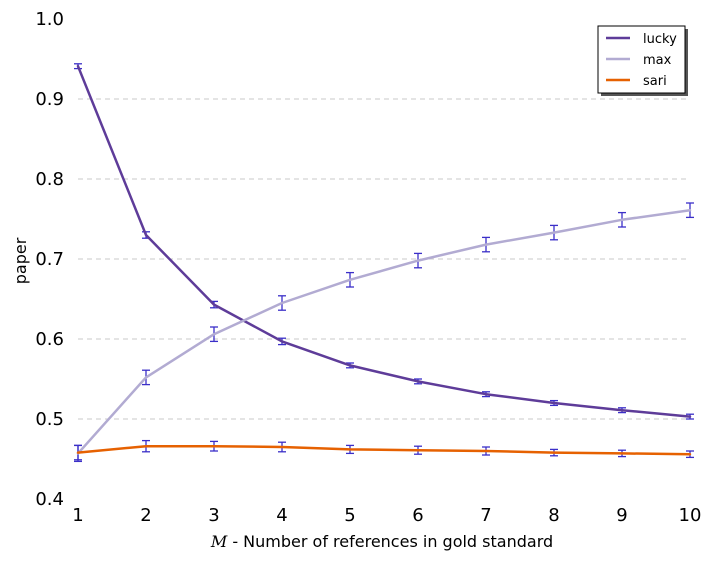  Describe the element at coordinates (553, 515) in the screenshot. I see `x-tick-label: 8` at that location.